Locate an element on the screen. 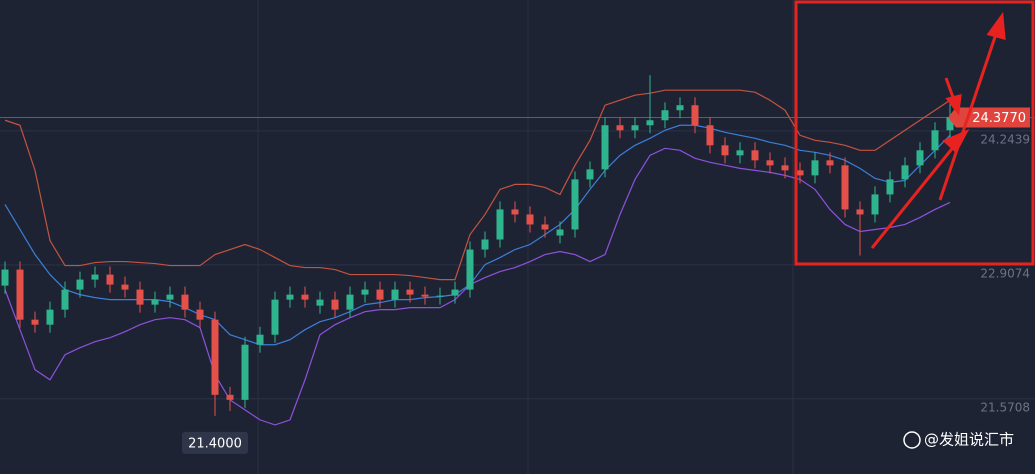 The height and width of the screenshot is (474, 1035). arrows is located at coordinates (938, 130).